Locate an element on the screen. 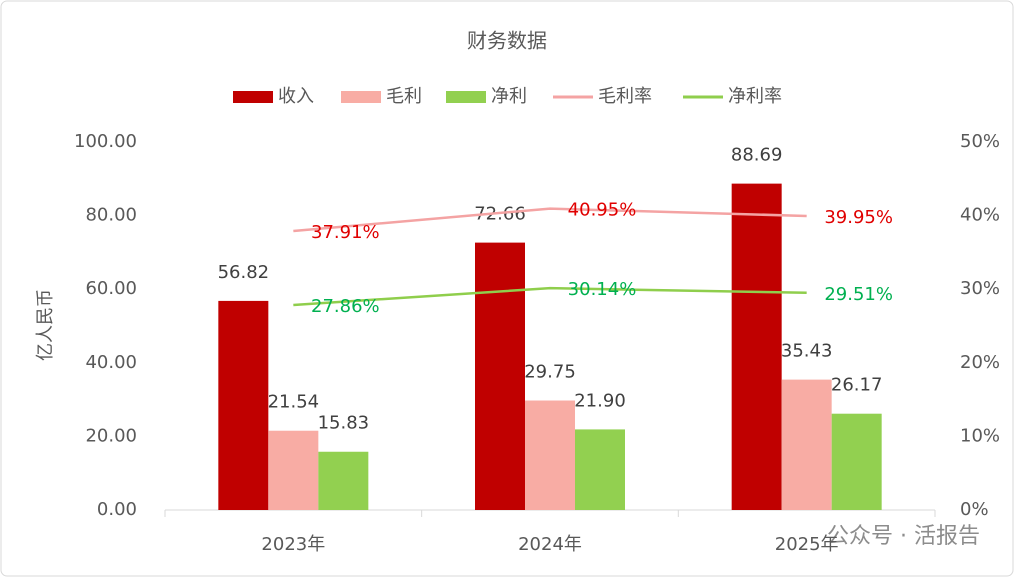 Image resolution: width=1014 pixels, height=577 pixels. x-tick-label: 2023年 is located at coordinates (293, 544).